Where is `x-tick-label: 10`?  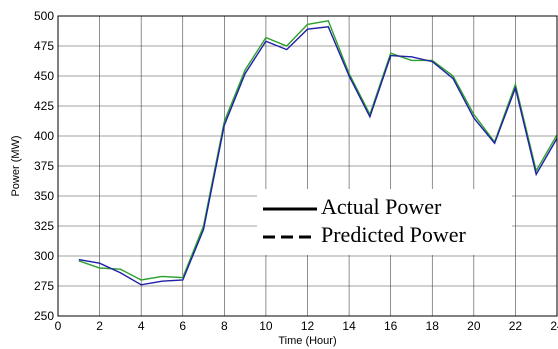 x-tick-label: 10 is located at coordinates (266, 326).